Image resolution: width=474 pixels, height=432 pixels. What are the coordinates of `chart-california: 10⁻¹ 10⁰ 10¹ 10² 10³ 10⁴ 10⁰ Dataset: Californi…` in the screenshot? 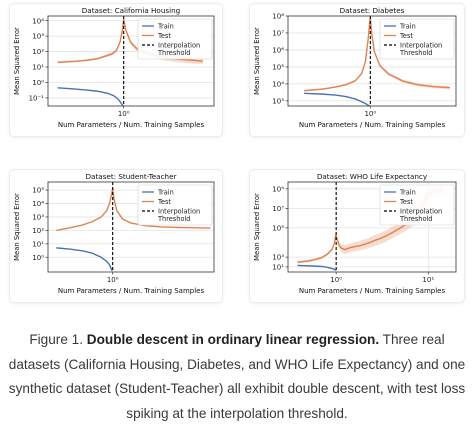 It's located at (114, 67).